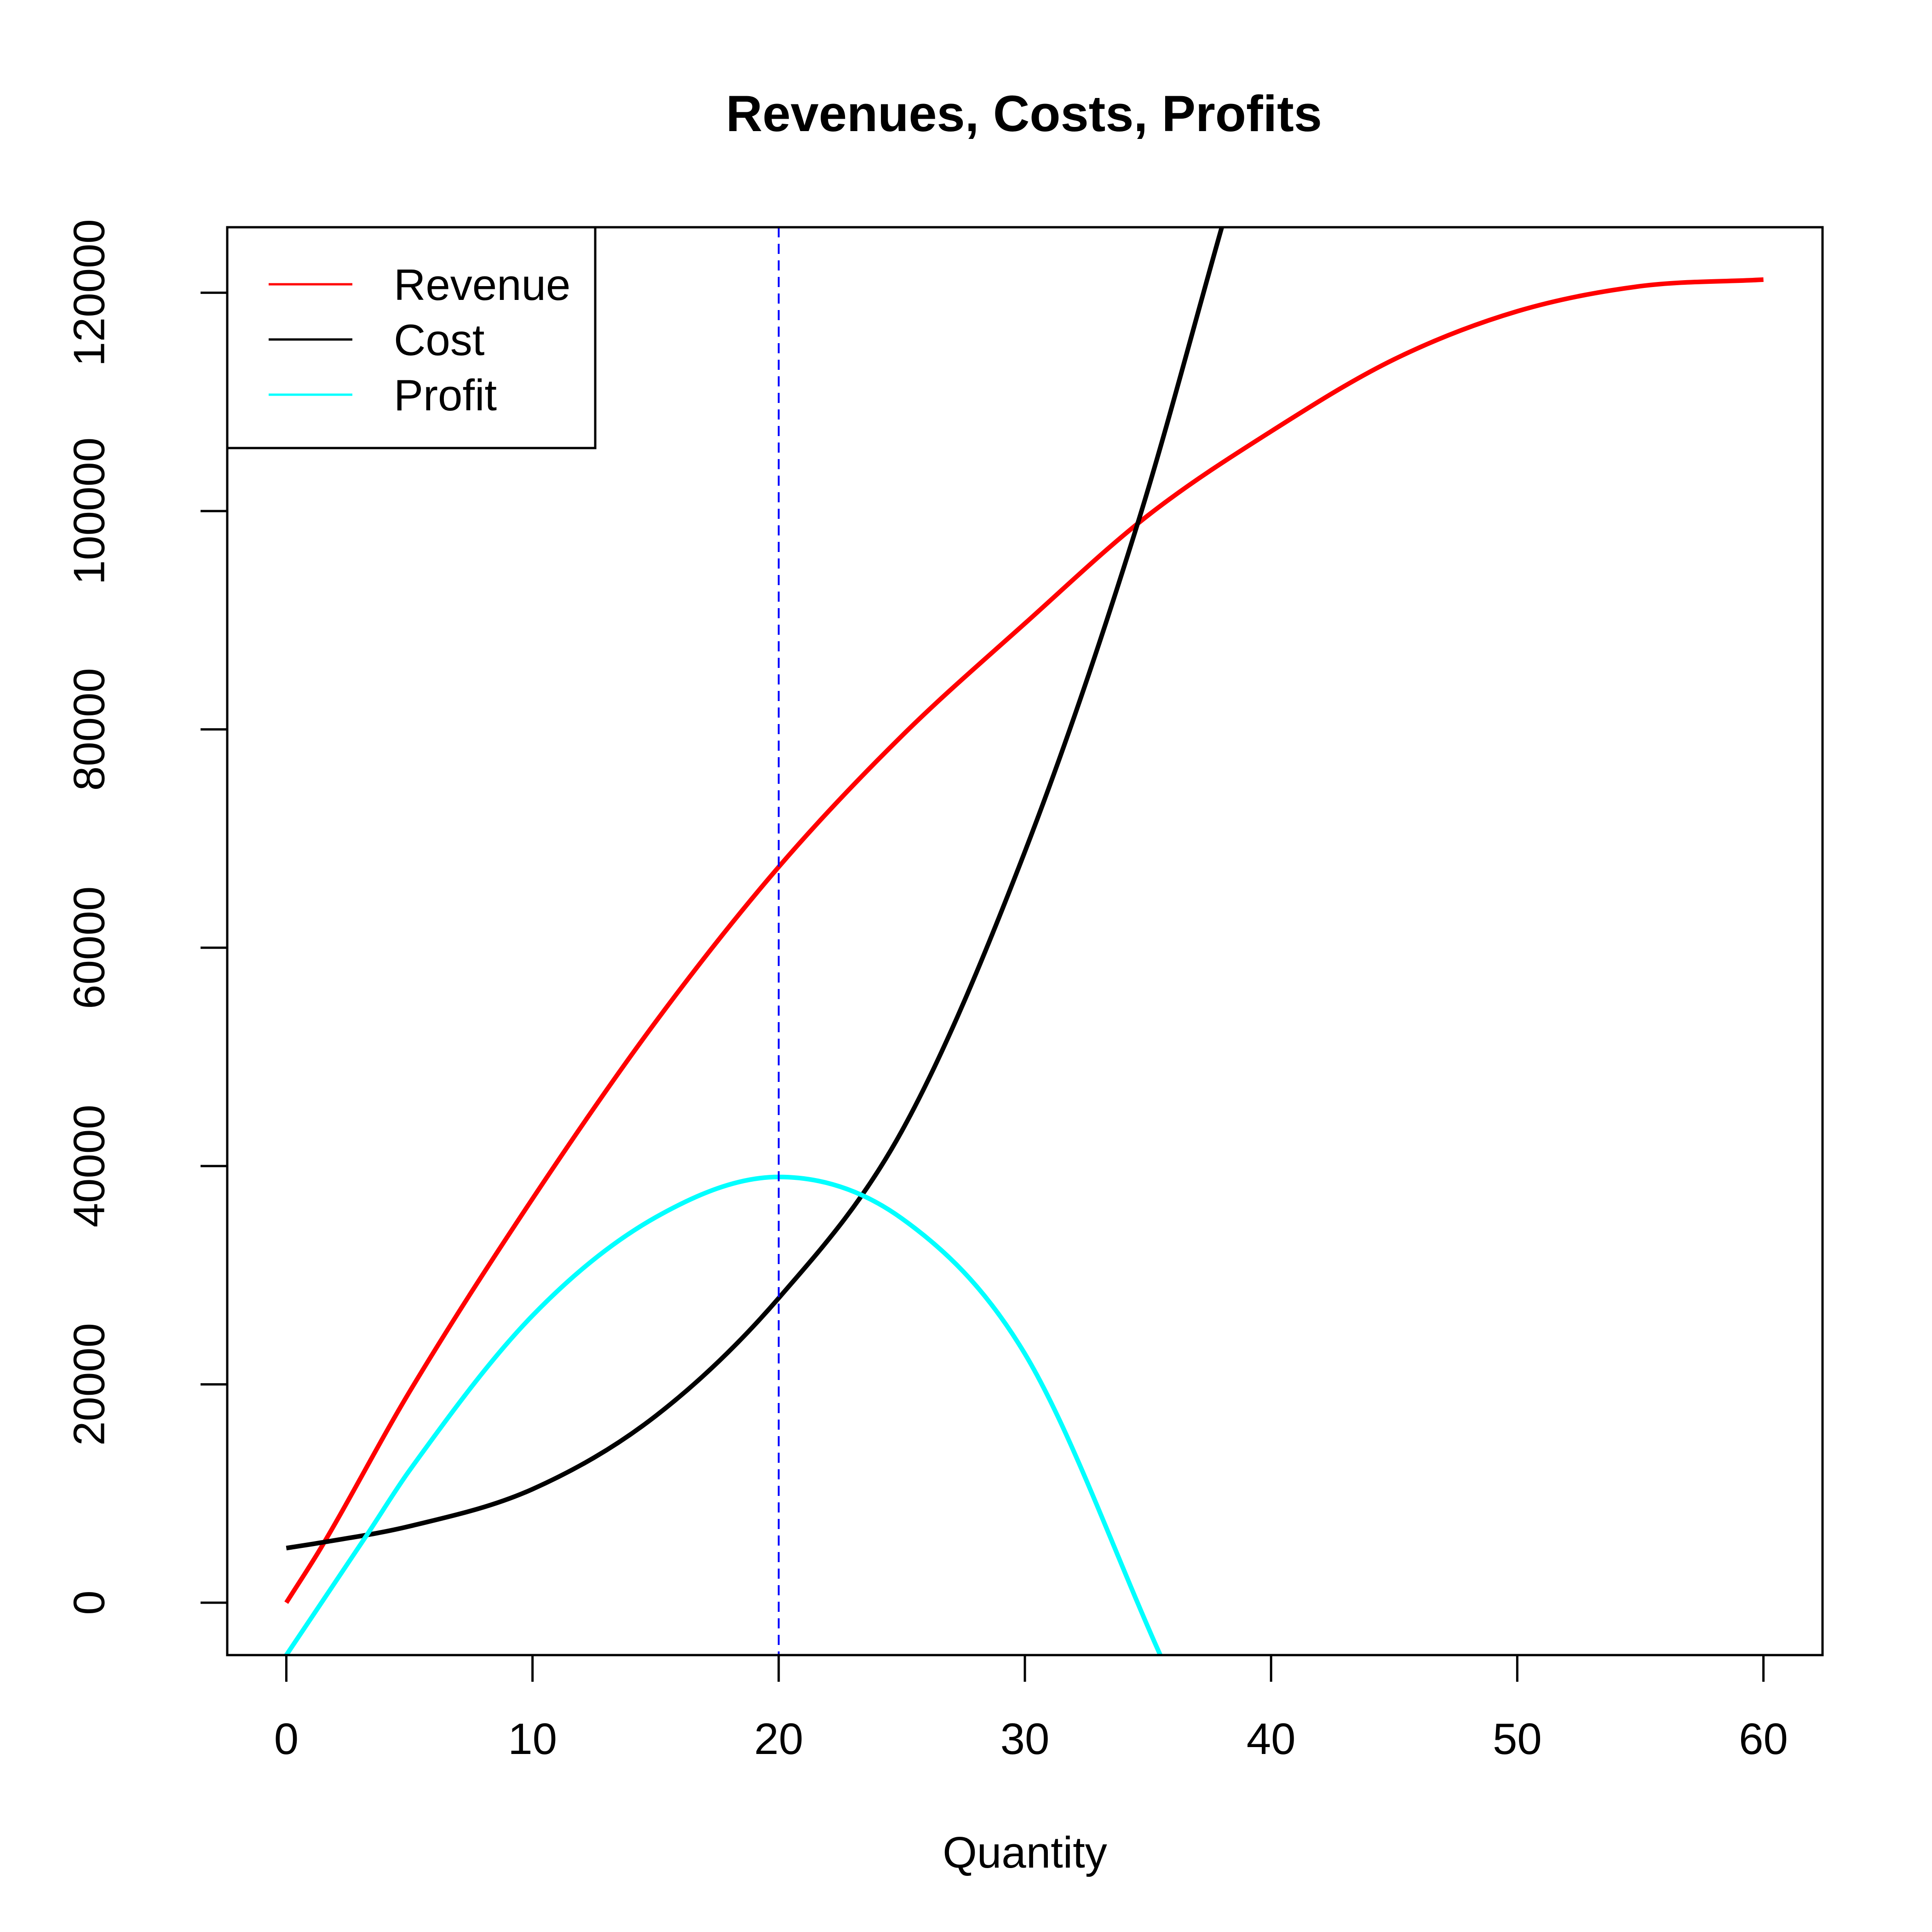 The image size is (1932, 1932). I want to click on legend-label-cost: Cost, so click(439, 340).